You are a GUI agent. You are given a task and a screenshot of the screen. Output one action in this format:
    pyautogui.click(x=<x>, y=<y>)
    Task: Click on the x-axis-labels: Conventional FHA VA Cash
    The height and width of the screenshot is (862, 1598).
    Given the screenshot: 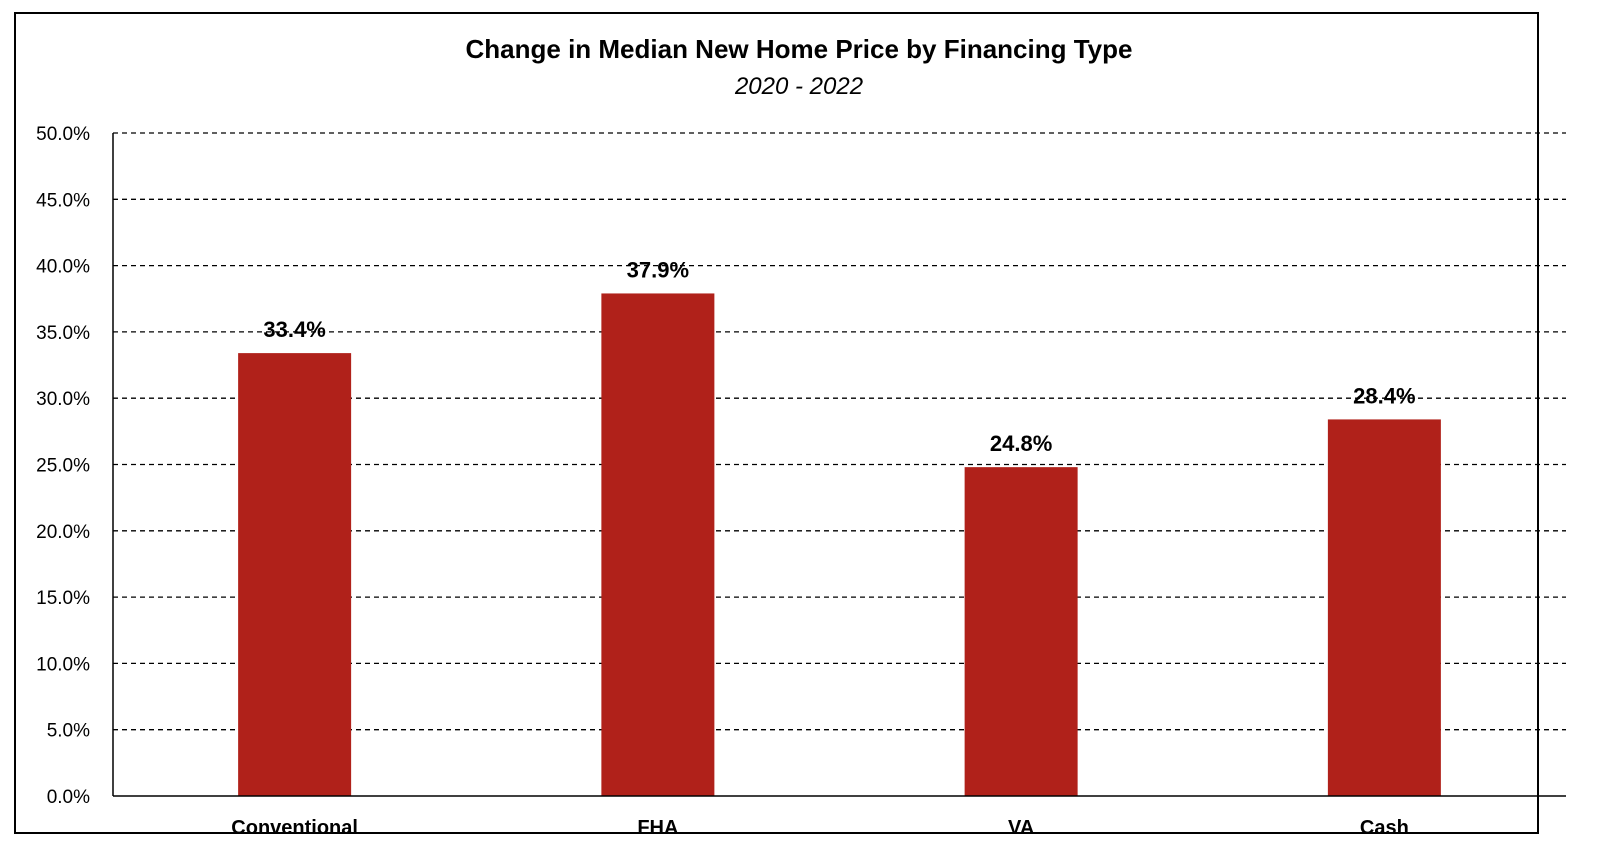 What is the action you would take?
    pyautogui.click(x=820, y=828)
    